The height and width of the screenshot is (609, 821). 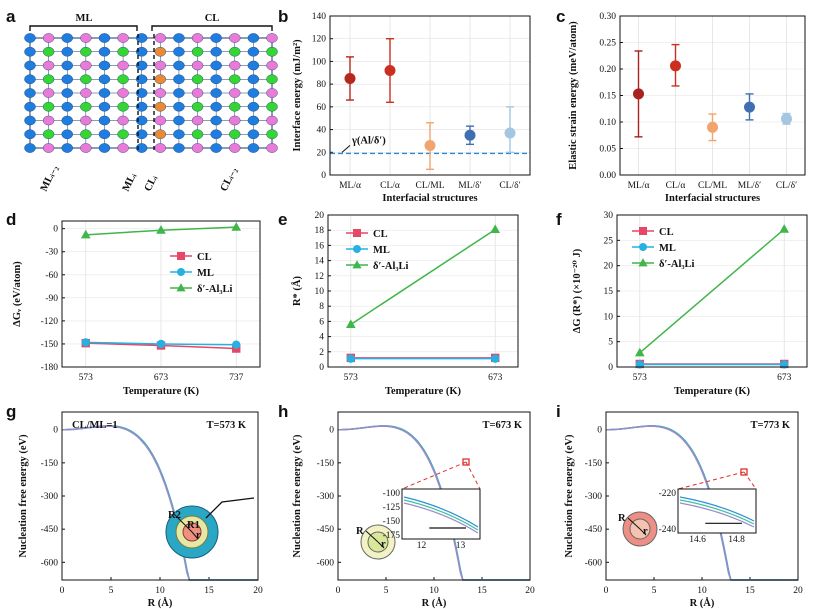 I want to click on y-tick-label: 25, so click(x=609, y=241).